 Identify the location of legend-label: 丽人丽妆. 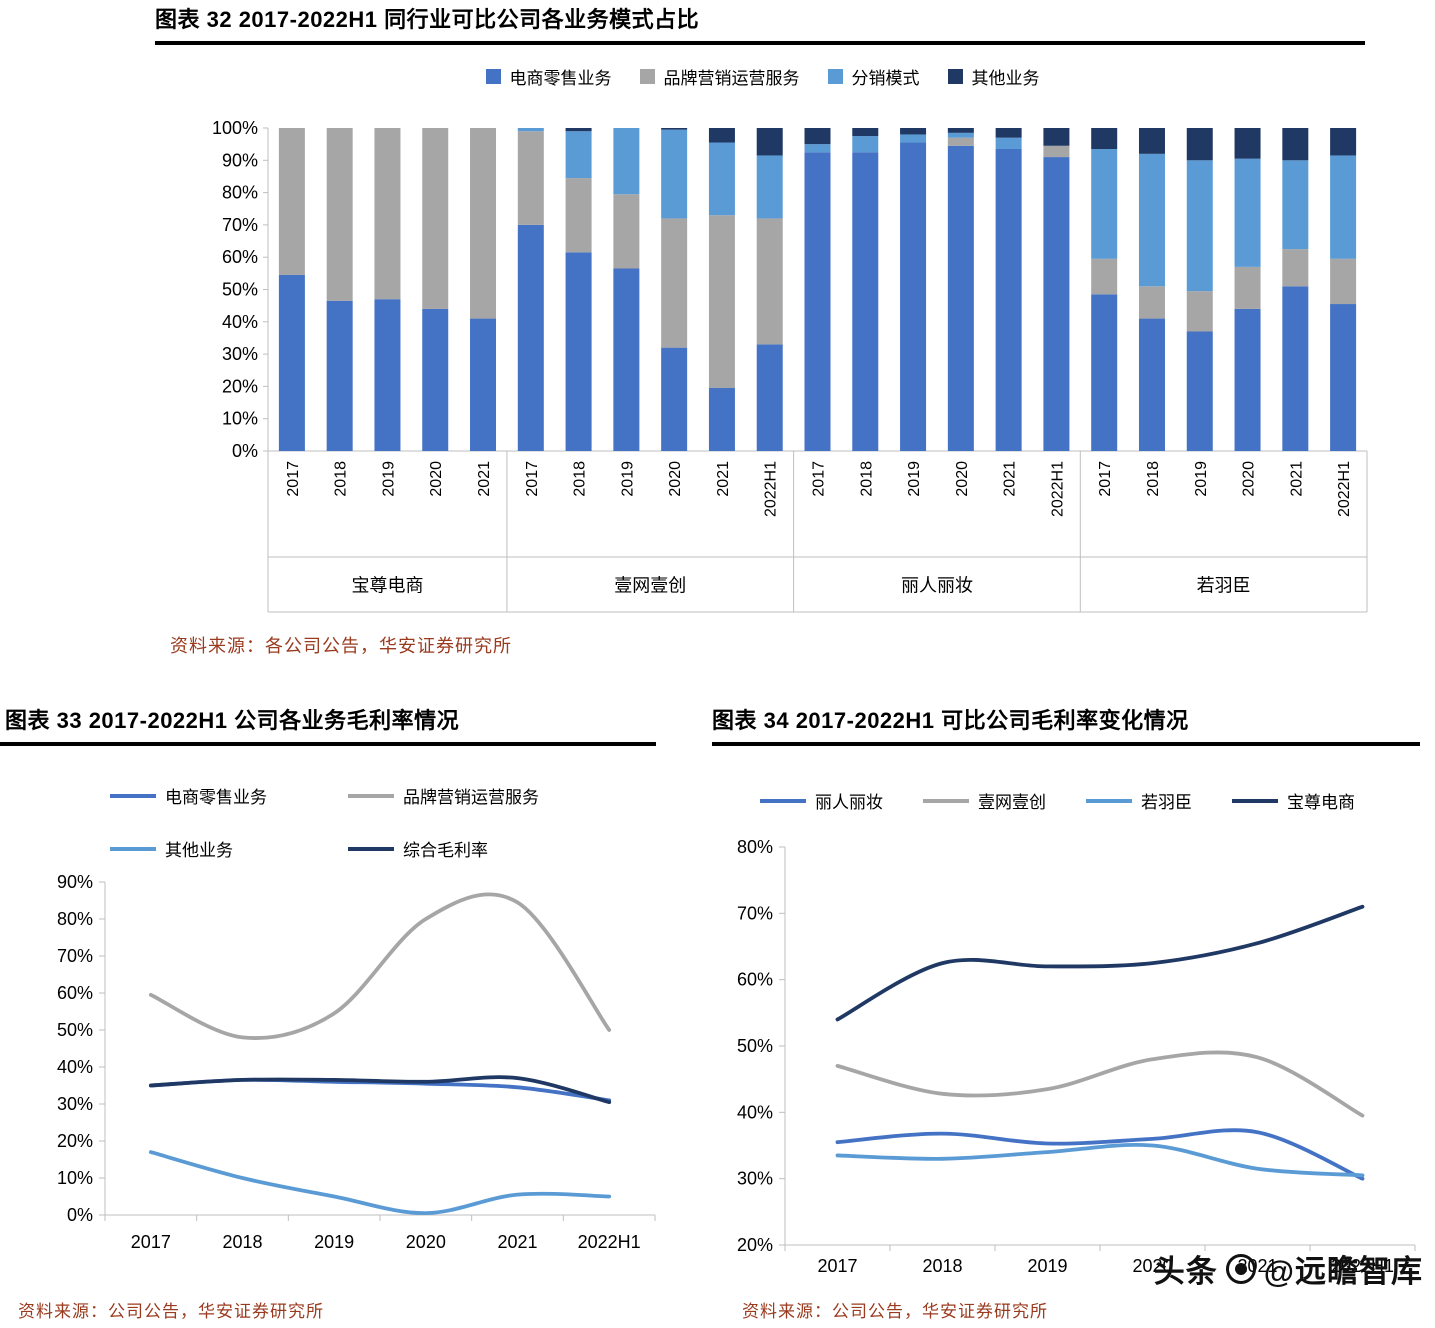
(849, 802).